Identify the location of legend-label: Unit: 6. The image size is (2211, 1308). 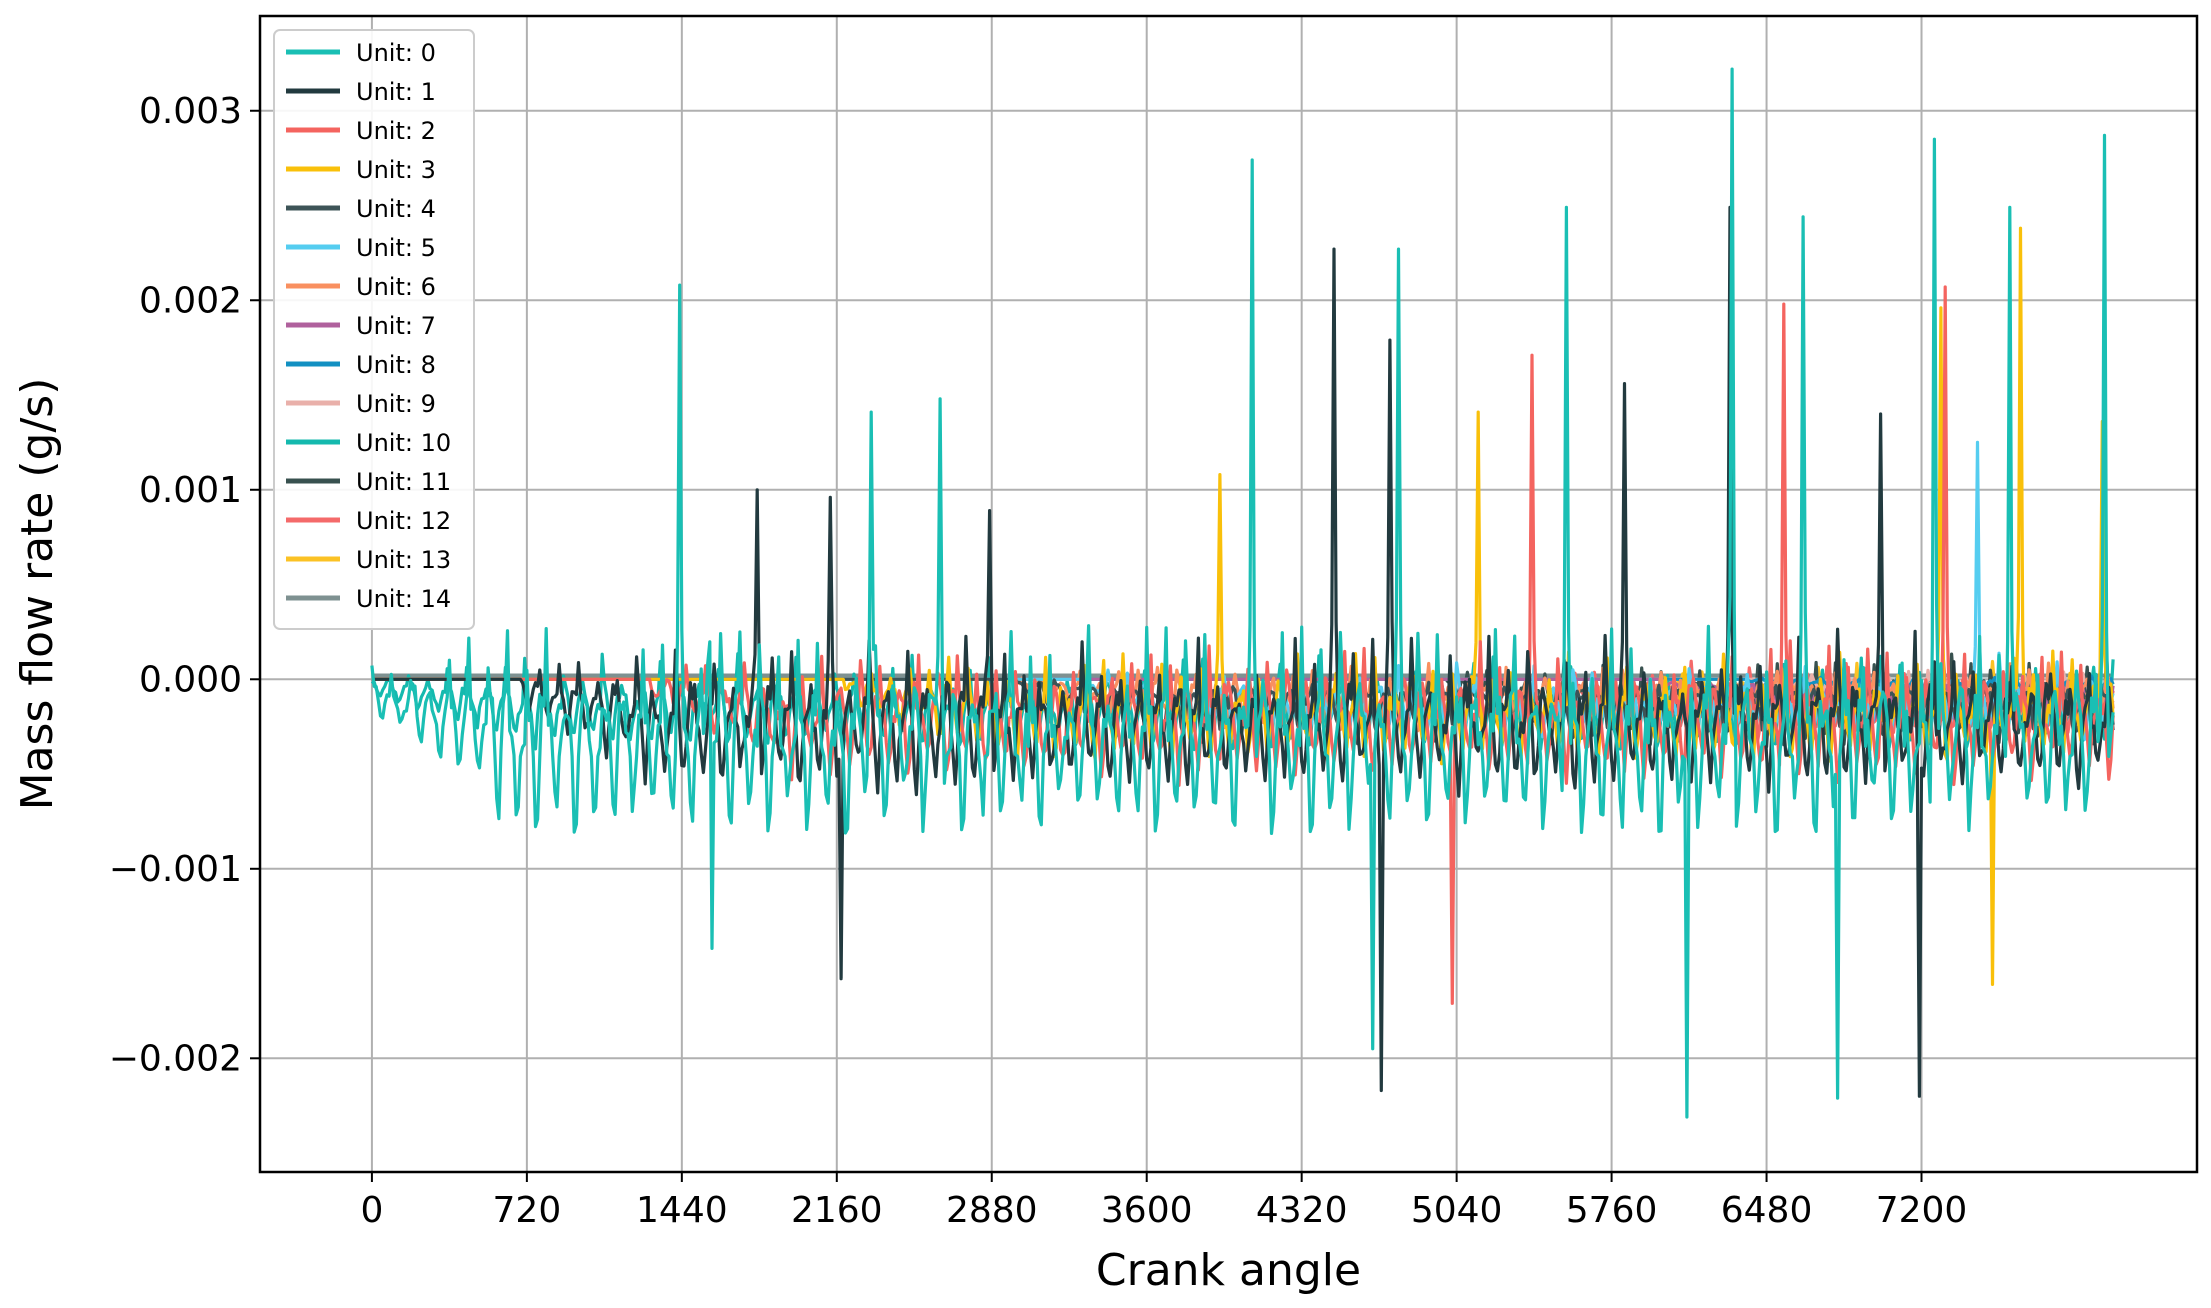
(396, 287).